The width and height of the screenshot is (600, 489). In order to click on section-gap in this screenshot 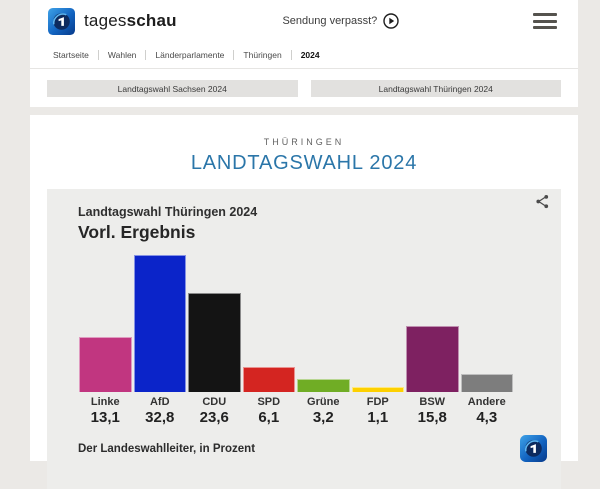, I will do `click(300, 111)`.